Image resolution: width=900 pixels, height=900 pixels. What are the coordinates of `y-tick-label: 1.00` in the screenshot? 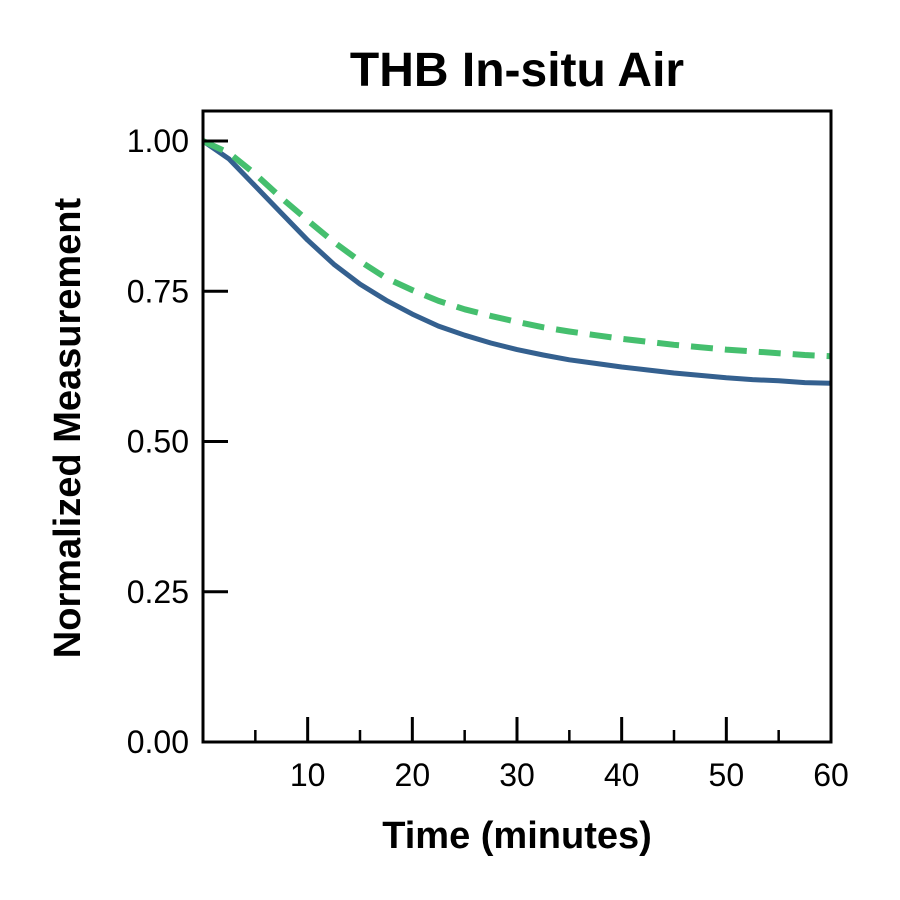 It's located at (158, 141).